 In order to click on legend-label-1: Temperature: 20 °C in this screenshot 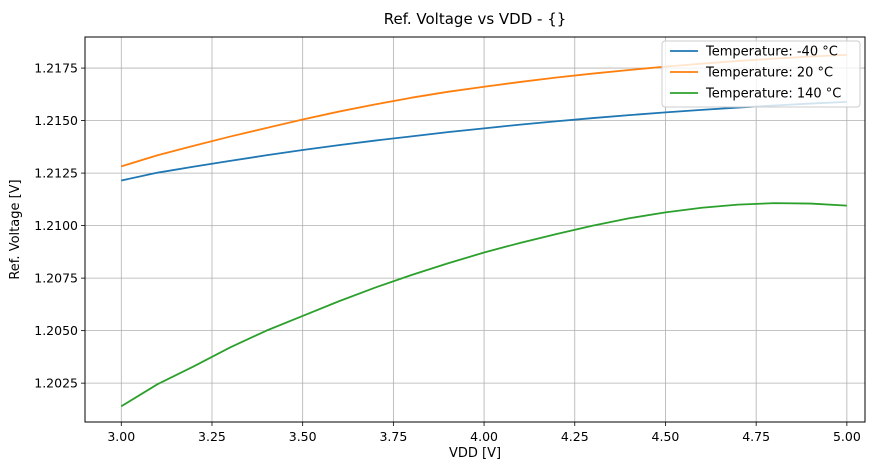, I will do `click(769, 73)`.